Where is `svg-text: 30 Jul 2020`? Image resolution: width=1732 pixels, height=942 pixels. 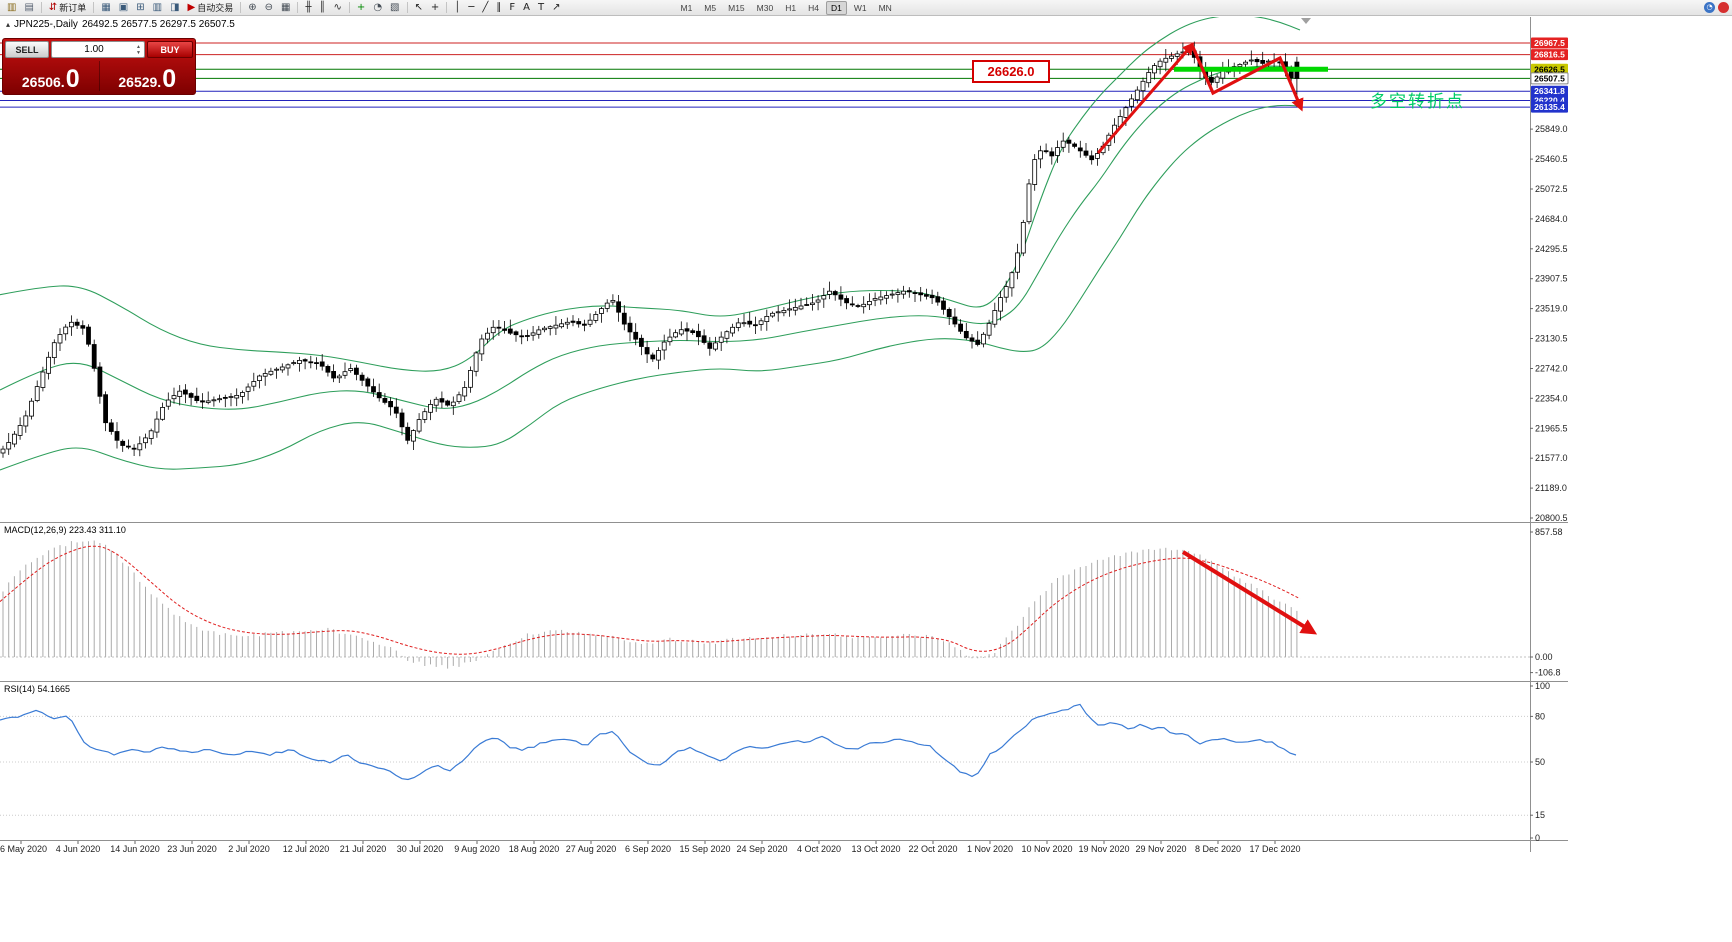 svg-text: 30 Jul 2020 is located at coordinates (420, 849).